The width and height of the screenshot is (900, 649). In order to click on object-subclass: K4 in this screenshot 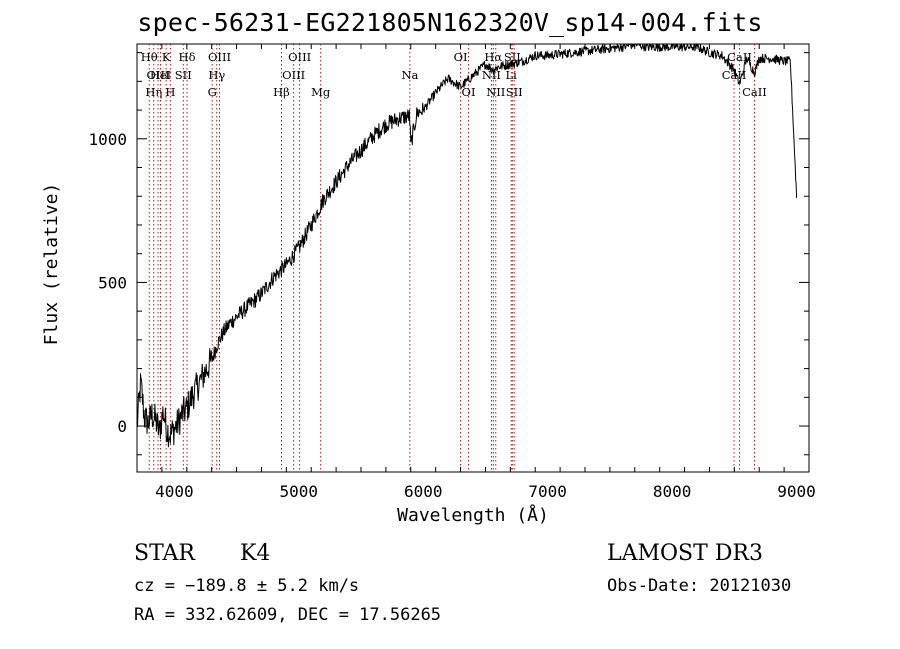, I will do `click(255, 553)`.